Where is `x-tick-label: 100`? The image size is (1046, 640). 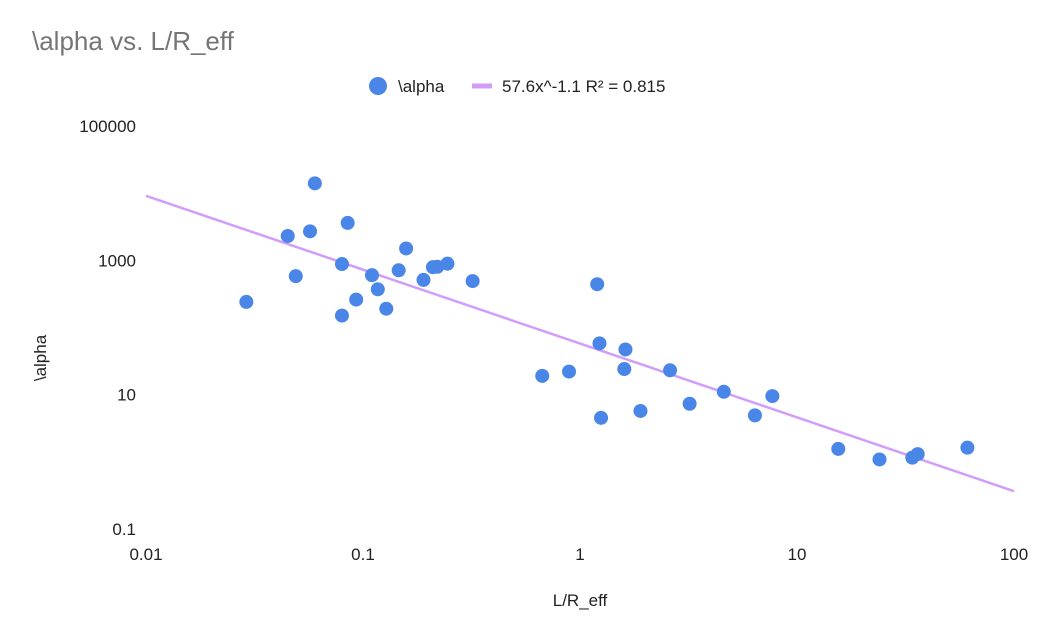 x-tick-label: 100 is located at coordinates (1014, 554).